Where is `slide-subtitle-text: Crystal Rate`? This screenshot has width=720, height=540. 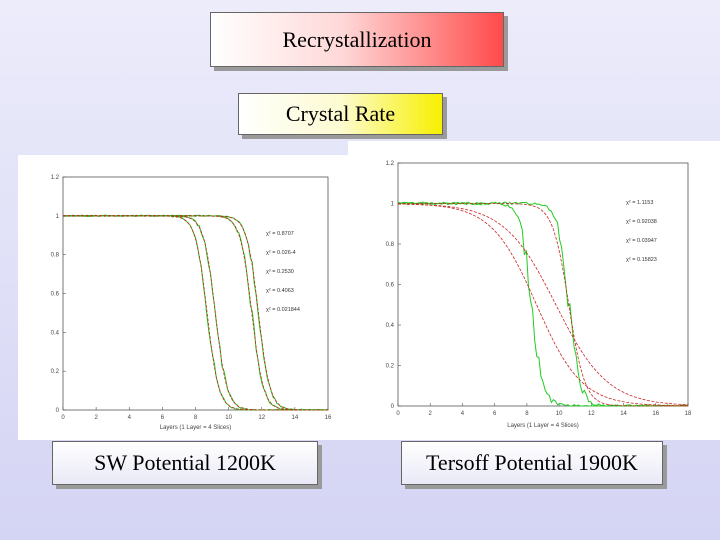
slide-subtitle-text: Crystal Rate is located at coordinates (340, 113).